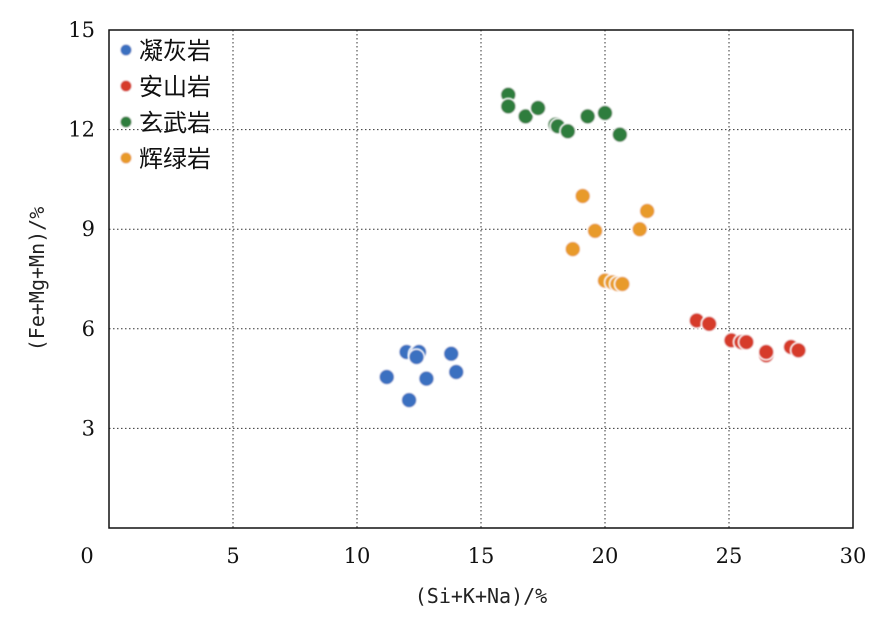  I want to click on legend-label: 辉绿岩, so click(175, 159).